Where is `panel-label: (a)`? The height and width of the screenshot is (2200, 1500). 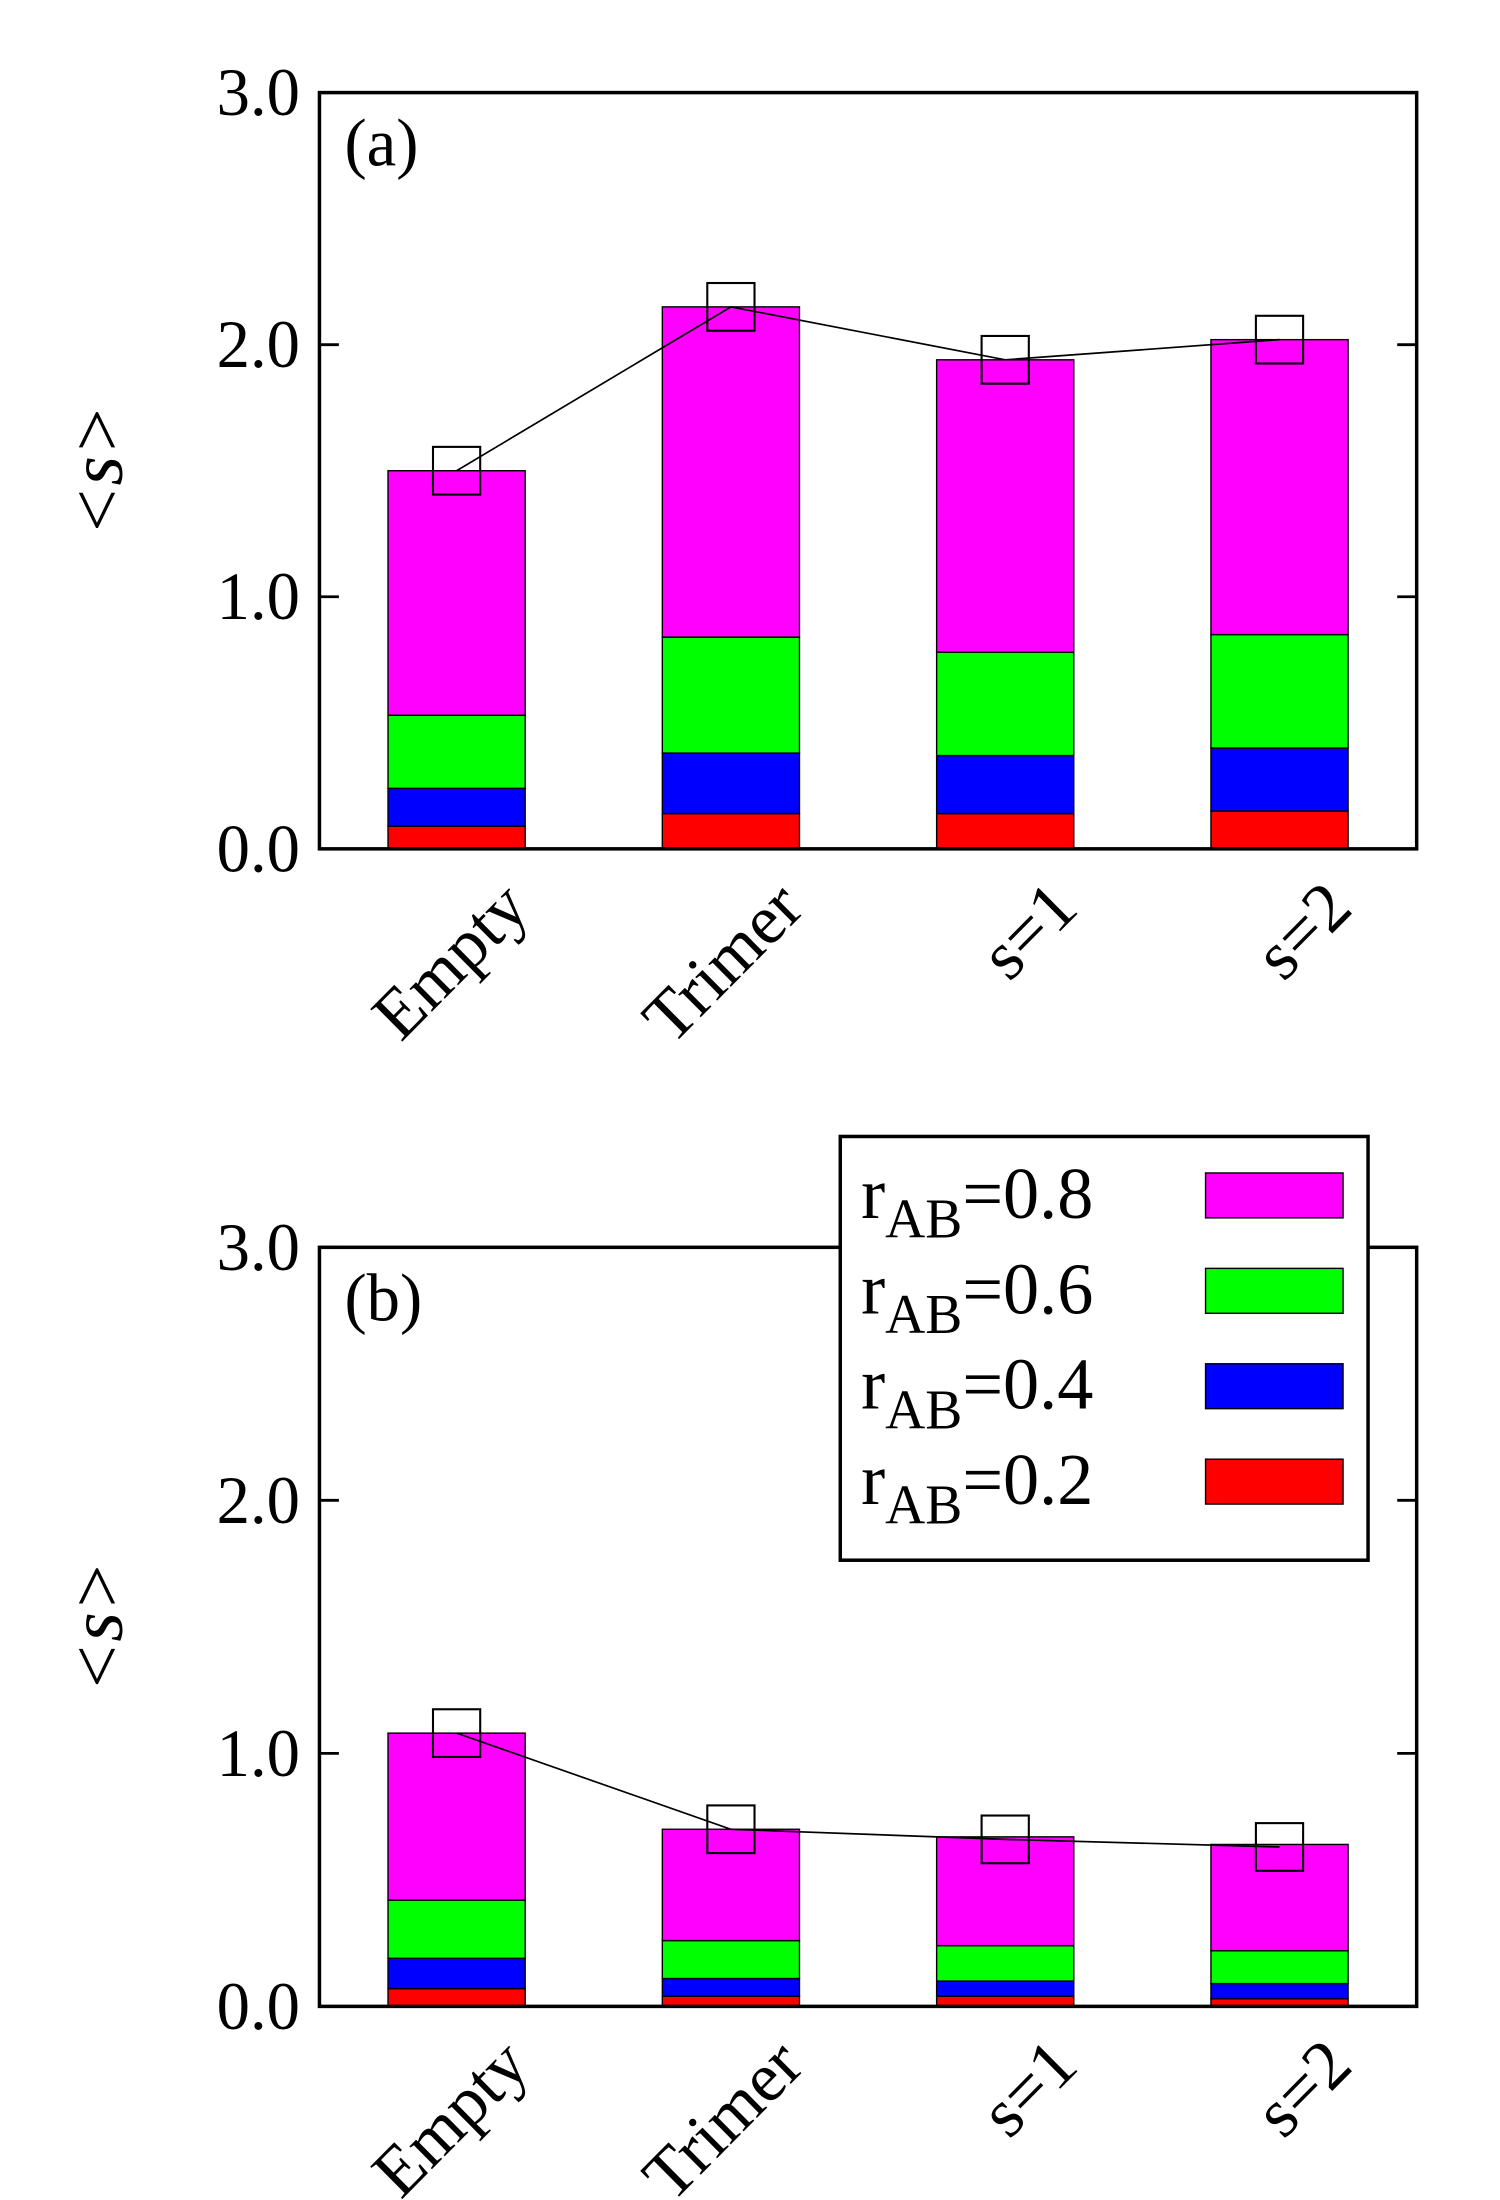
panel-label: (a) is located at coordinates (381, 143).